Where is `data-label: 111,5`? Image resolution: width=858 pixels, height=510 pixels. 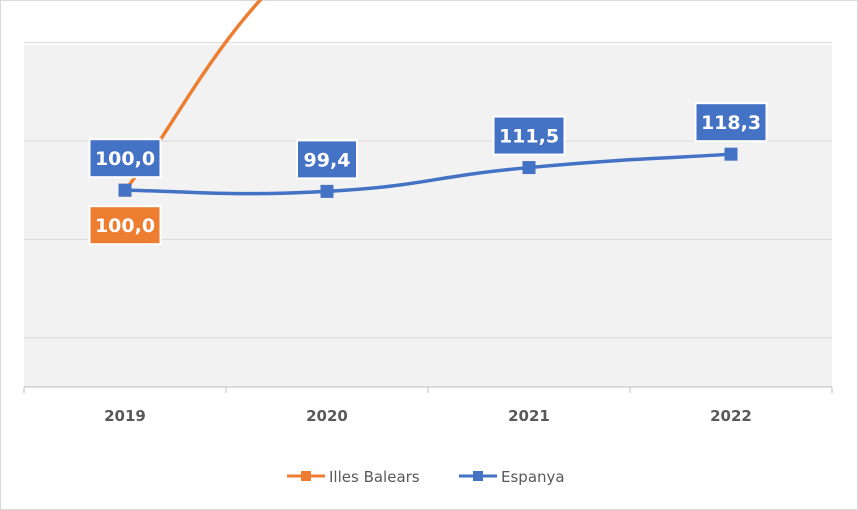 data-label: 111,5 is located at coordinates (529, 137).